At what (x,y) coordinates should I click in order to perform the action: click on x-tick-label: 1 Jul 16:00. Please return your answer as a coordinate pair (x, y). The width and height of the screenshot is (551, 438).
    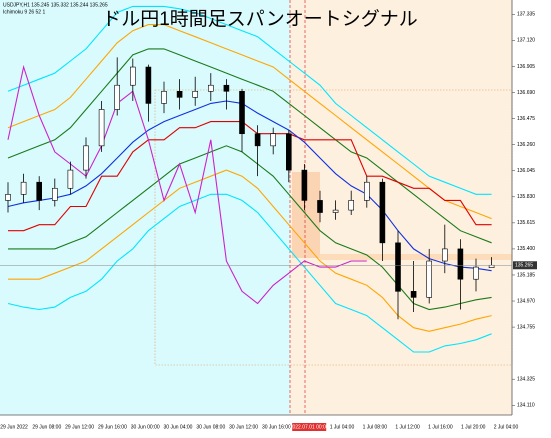
    Looking at the image, I should click on (440, 427).